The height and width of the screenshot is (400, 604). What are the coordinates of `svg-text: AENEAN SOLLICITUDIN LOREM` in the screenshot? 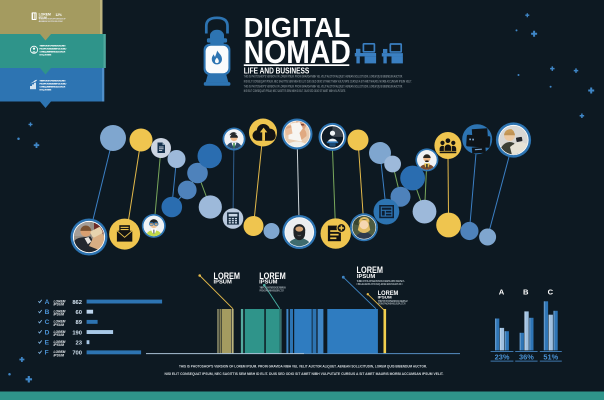 It's located at (51, 21).